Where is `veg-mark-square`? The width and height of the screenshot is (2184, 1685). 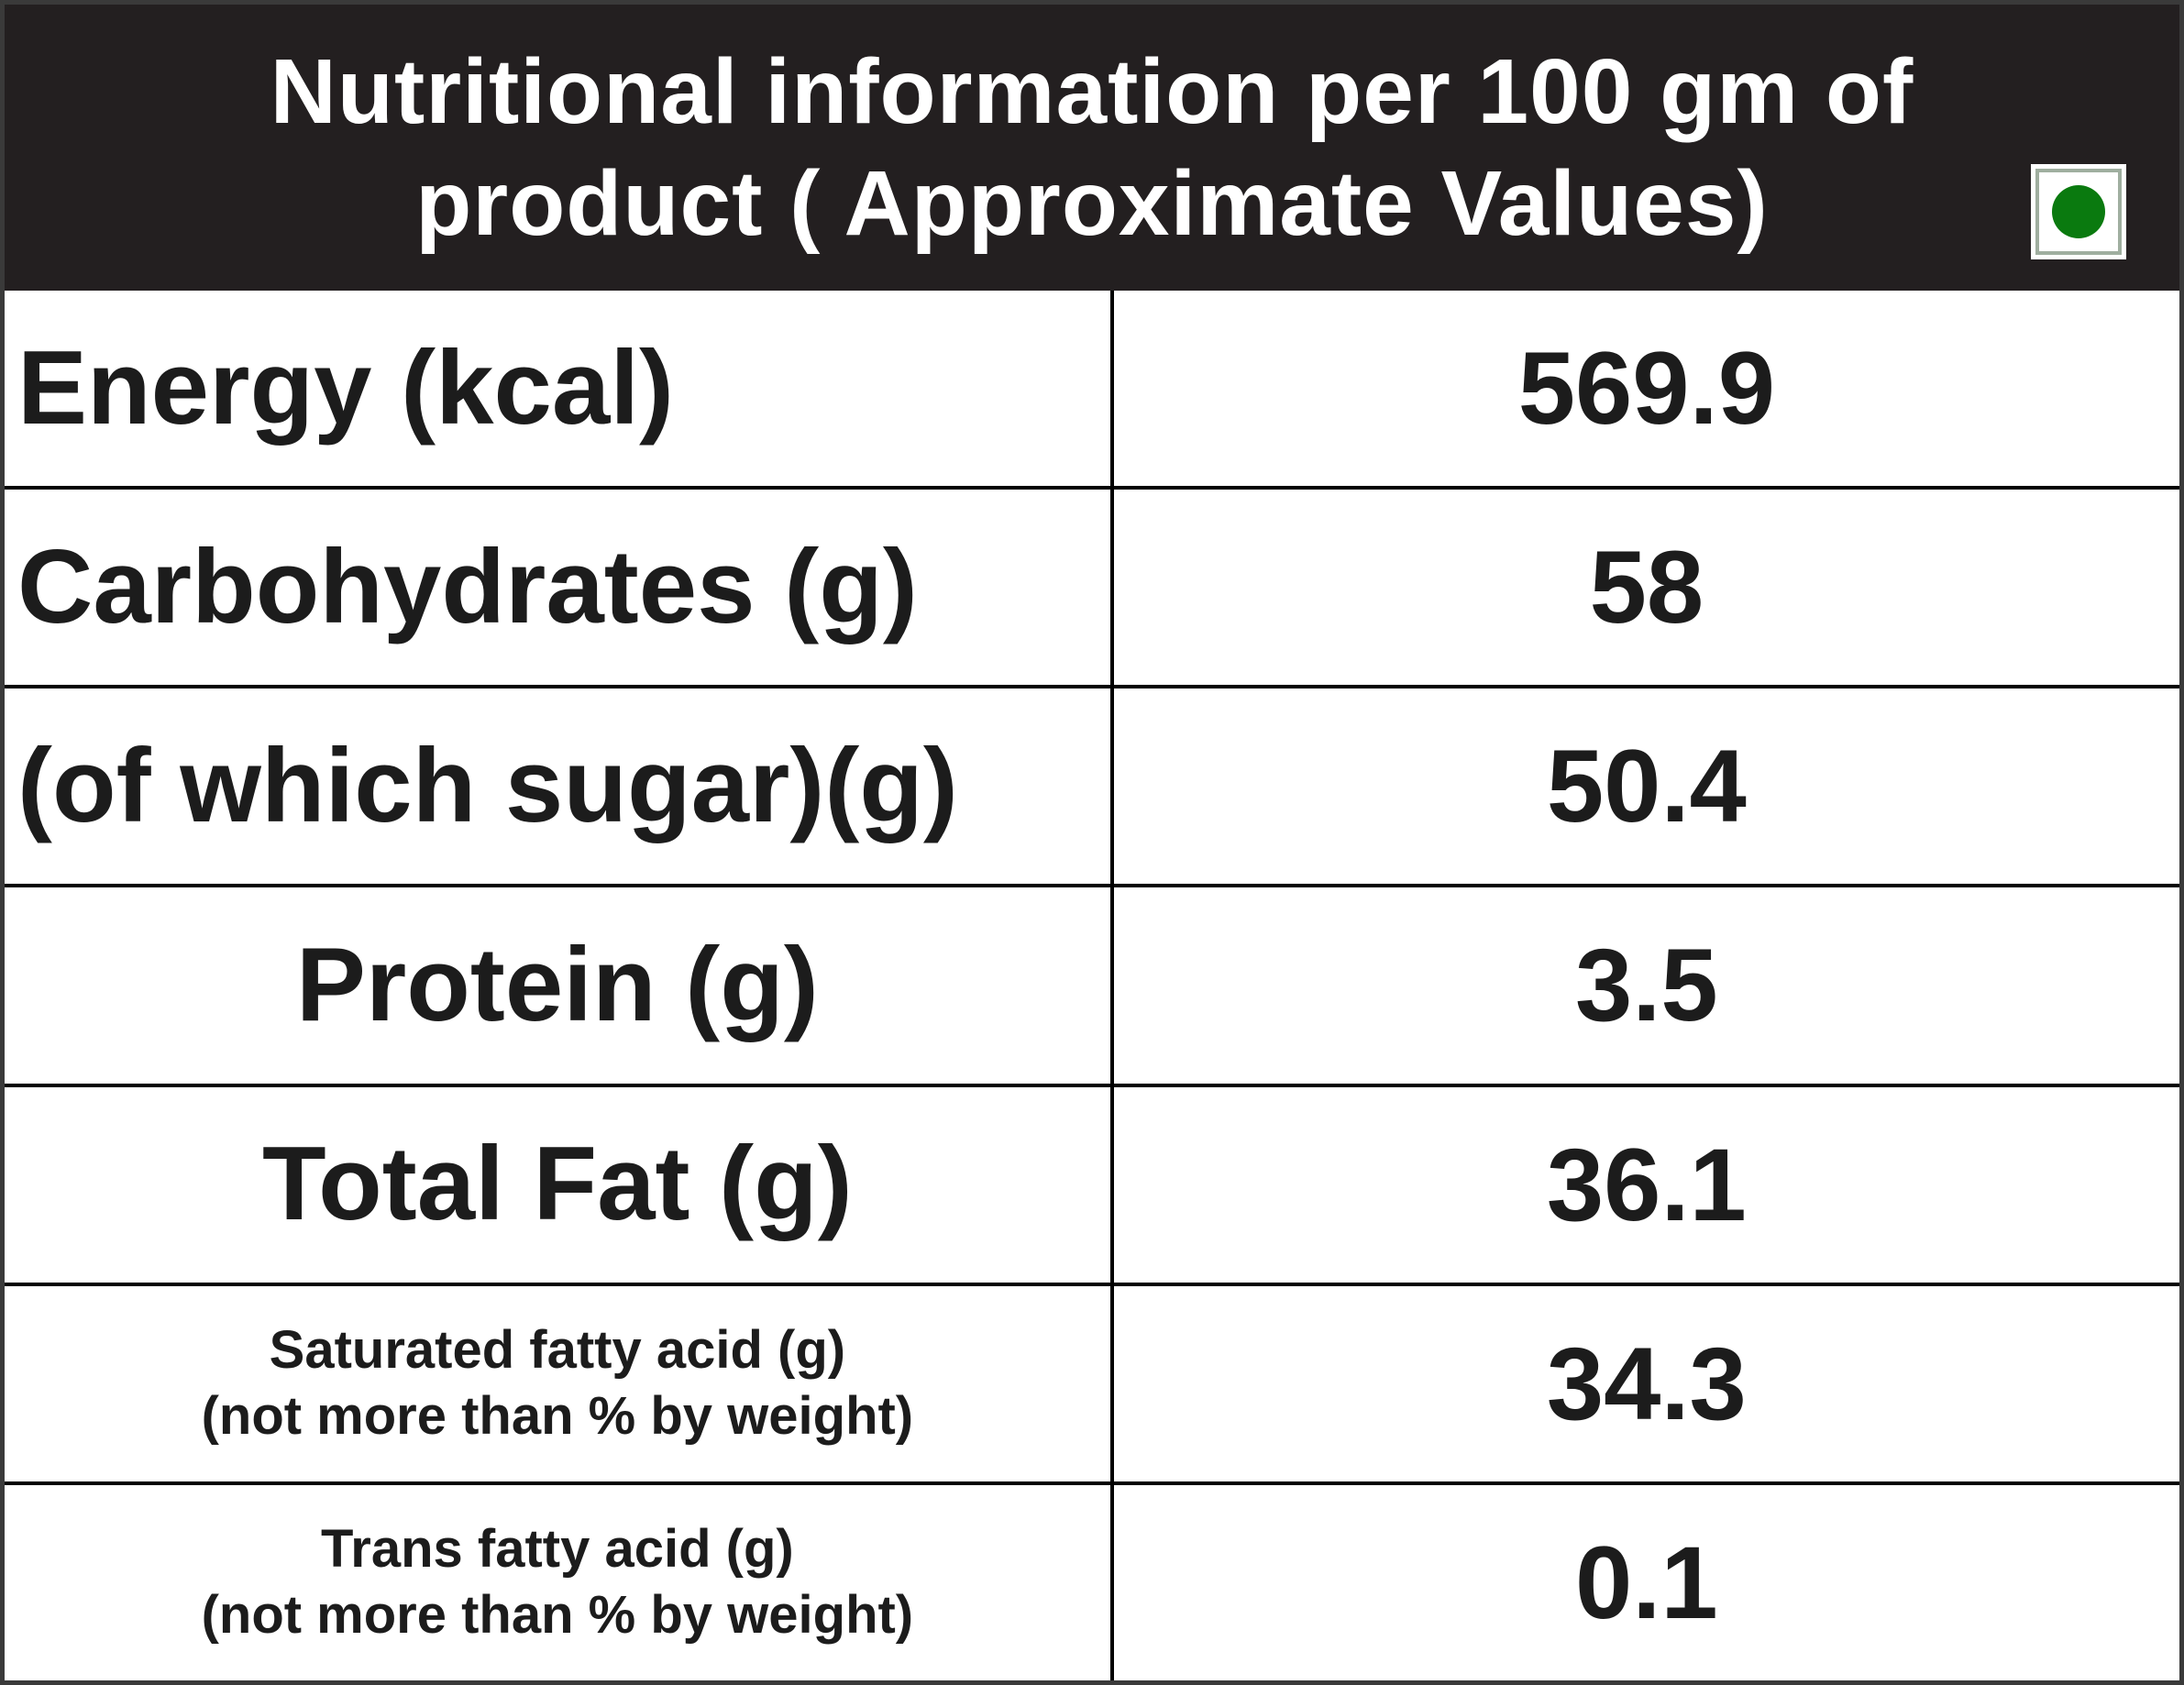
veg-mark-square is located at coordinates (2078, 212).